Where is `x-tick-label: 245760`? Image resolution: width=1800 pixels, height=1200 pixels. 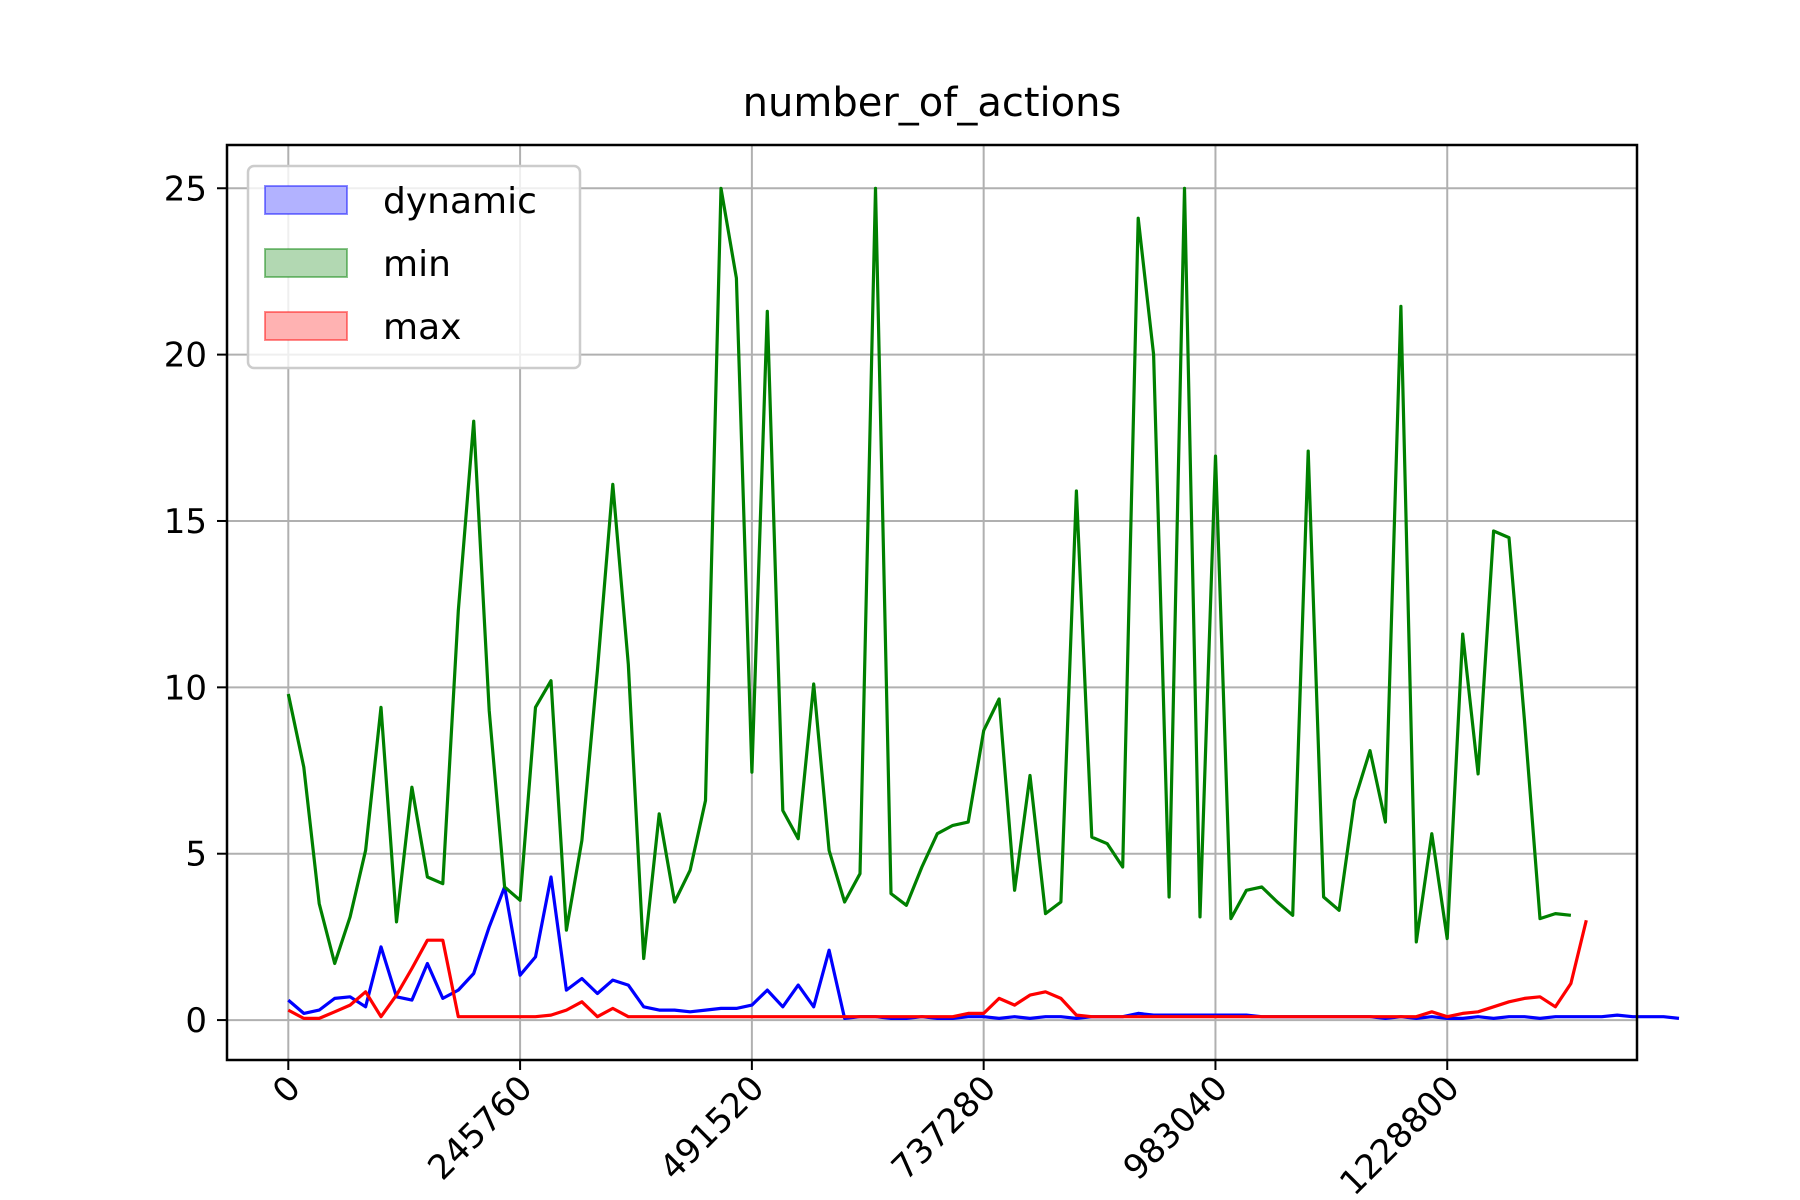
x-tick-label: 245760 is located at coordinates (480, 1128).